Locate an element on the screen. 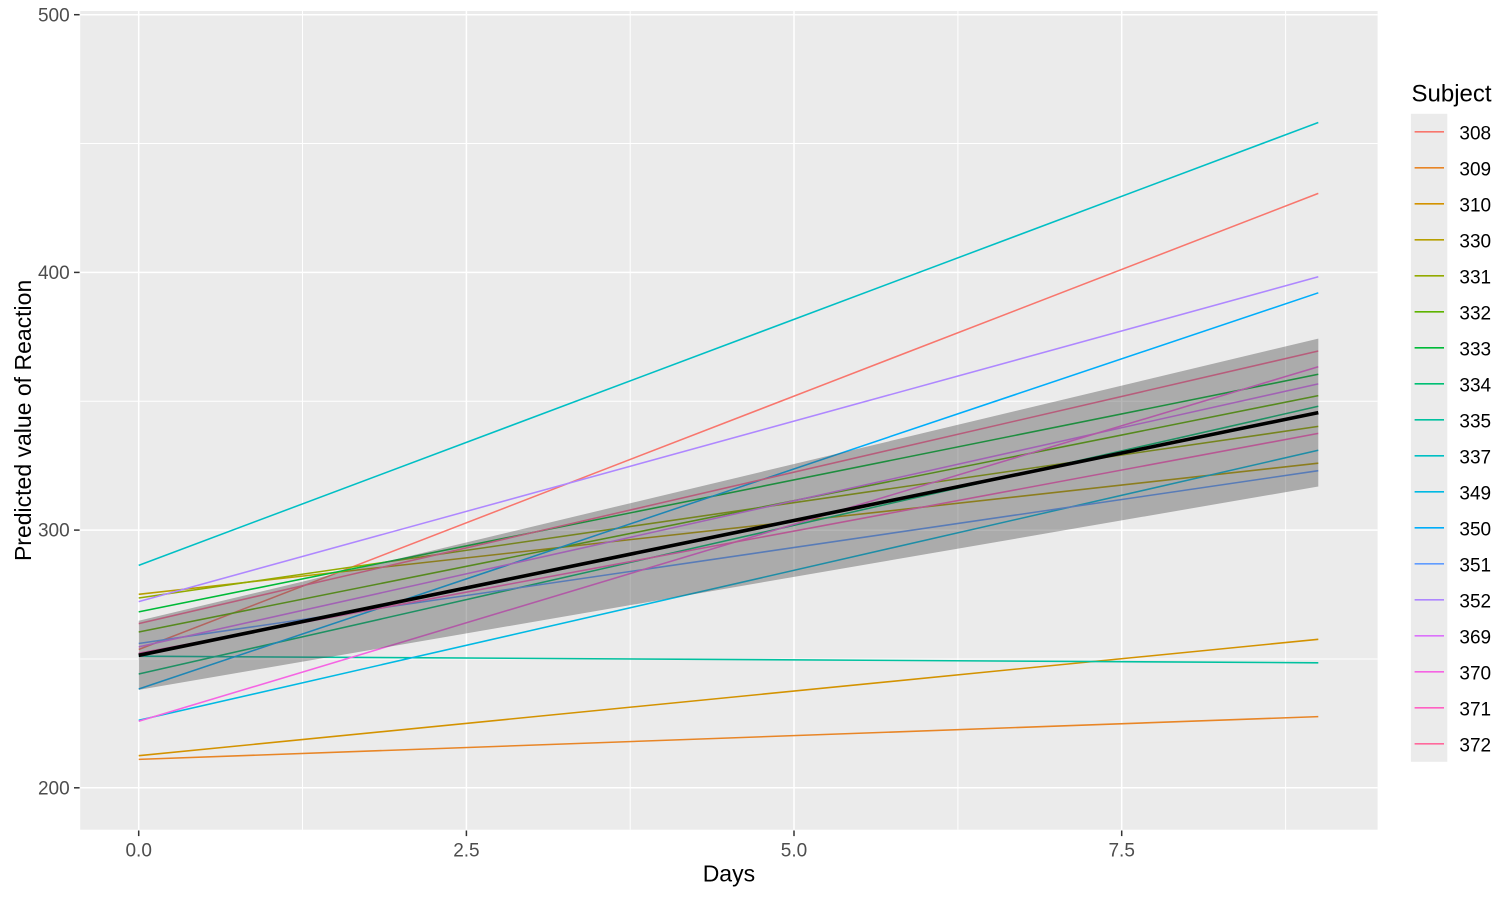 This screenshot has height=900, width=1512. svg-text: 331 is located at coordinates (1475, 277).